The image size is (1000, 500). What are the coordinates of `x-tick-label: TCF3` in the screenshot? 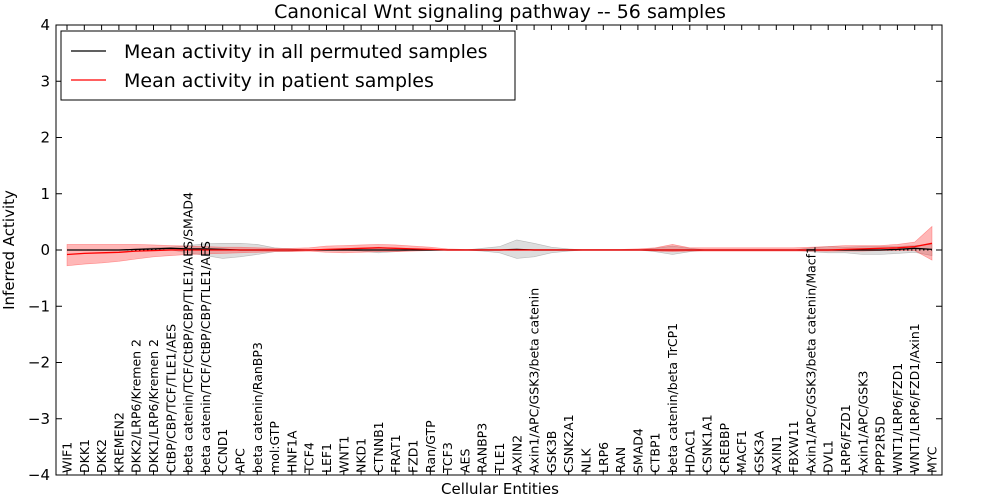 It's located at (447, 458).